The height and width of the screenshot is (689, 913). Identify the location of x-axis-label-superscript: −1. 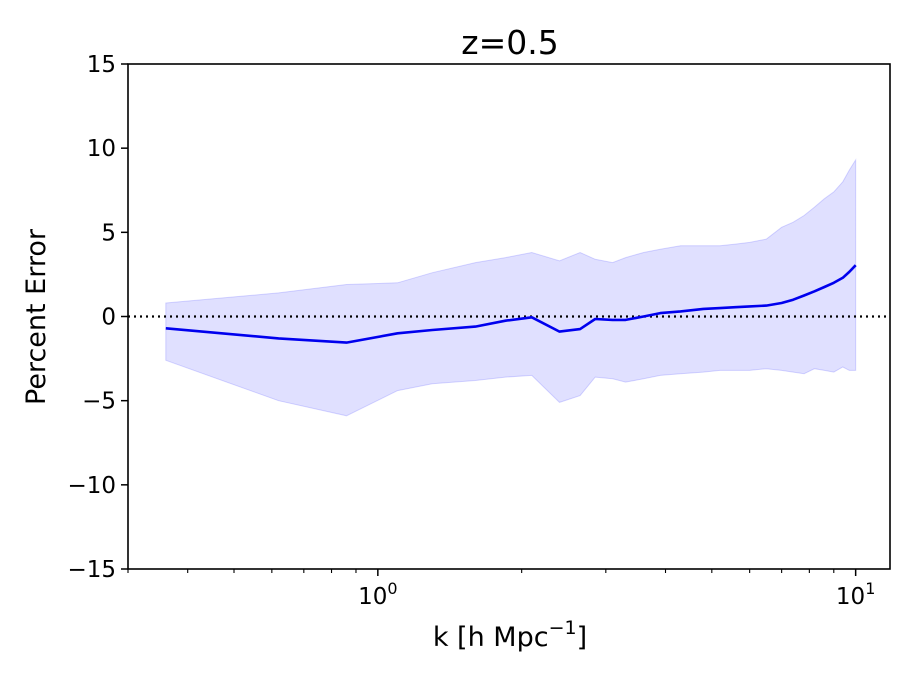
(563, 628).